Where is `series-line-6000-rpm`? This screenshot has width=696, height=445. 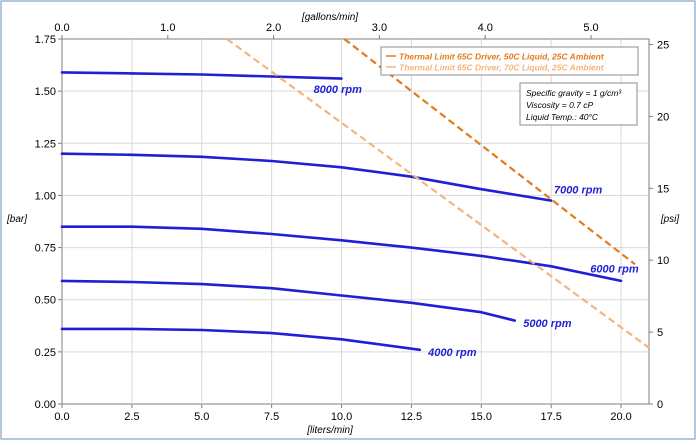
series-line-6000-rpm is located at coordinates (341, 254).